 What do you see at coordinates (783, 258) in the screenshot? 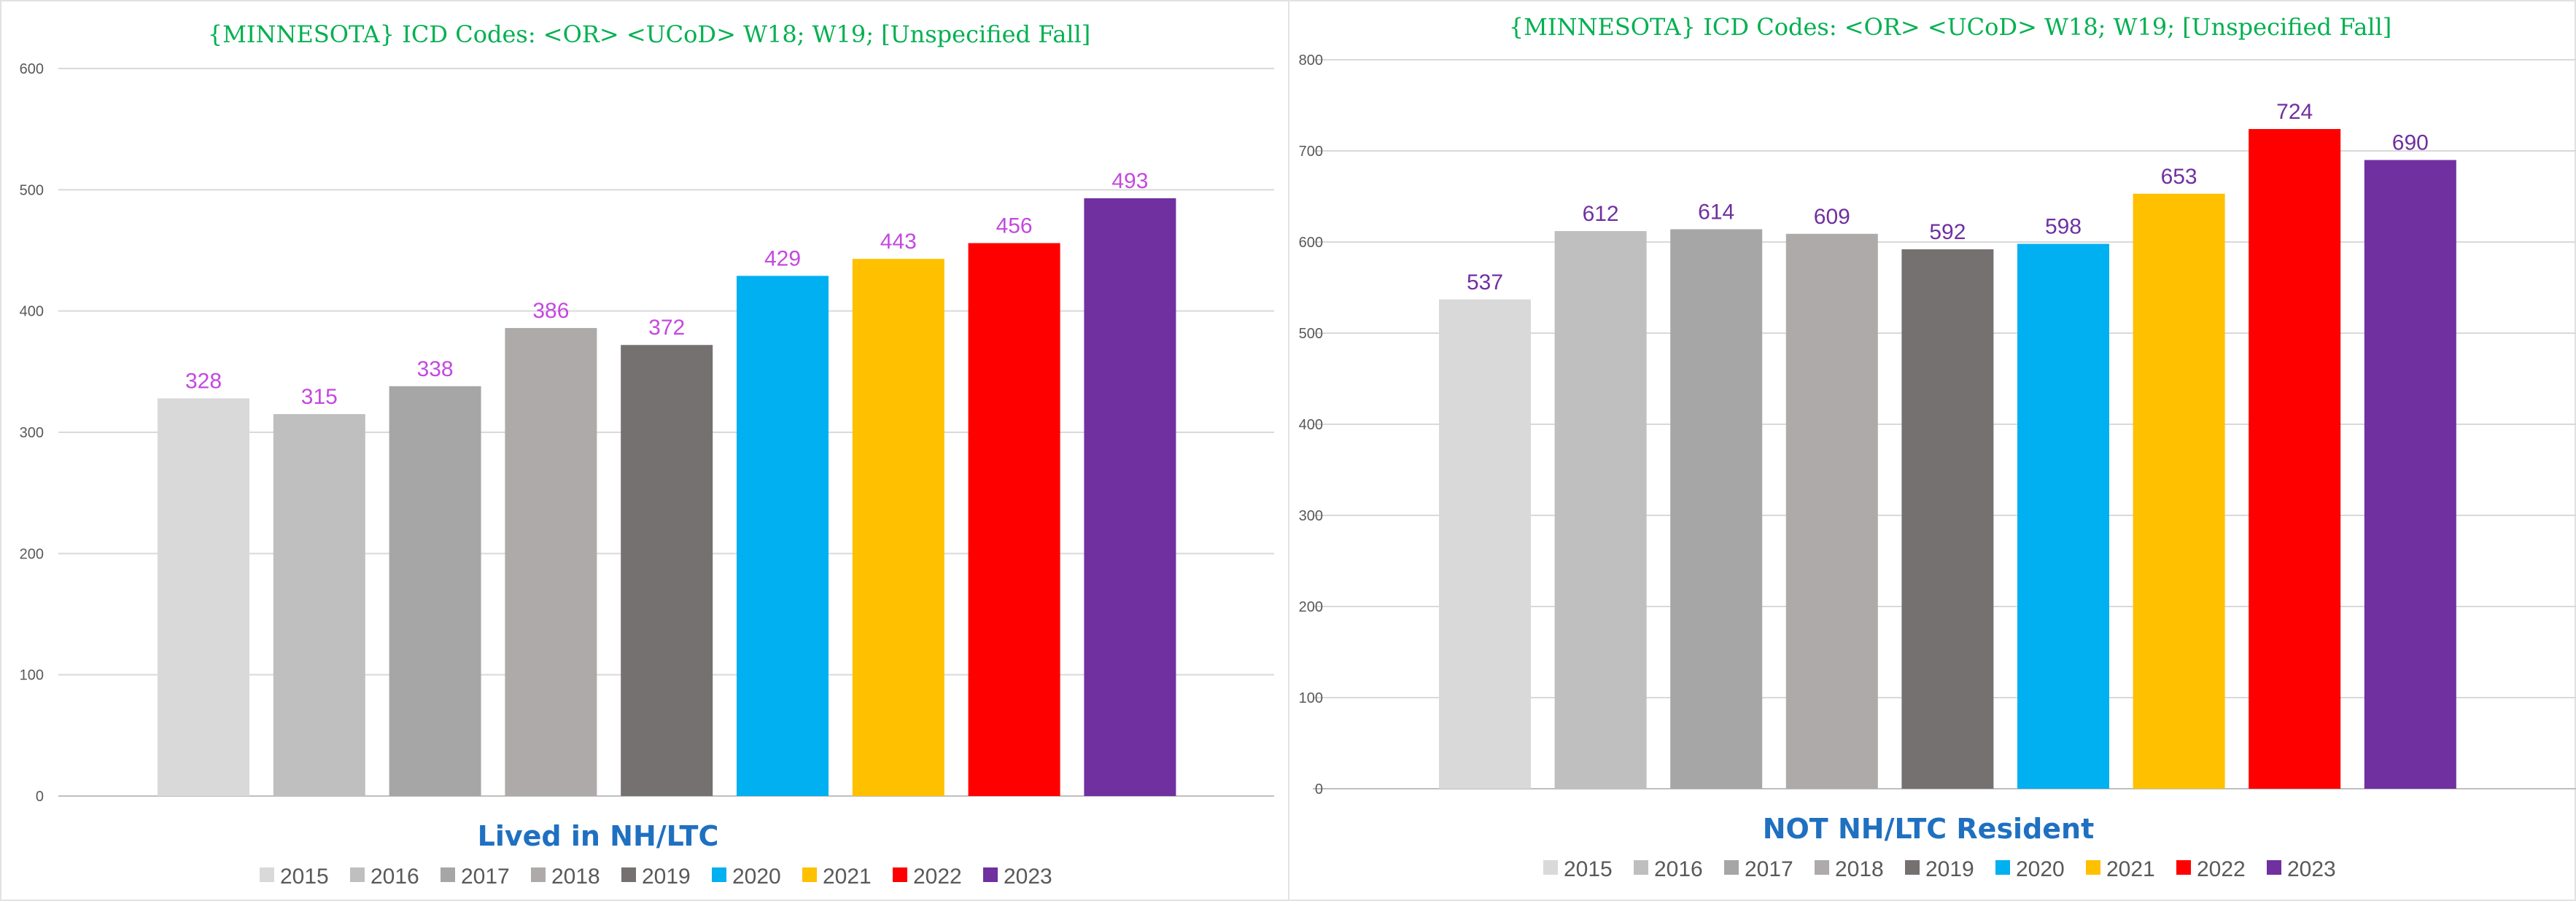
I see `data-label-2020: 429` at bounding box center [783, 258].